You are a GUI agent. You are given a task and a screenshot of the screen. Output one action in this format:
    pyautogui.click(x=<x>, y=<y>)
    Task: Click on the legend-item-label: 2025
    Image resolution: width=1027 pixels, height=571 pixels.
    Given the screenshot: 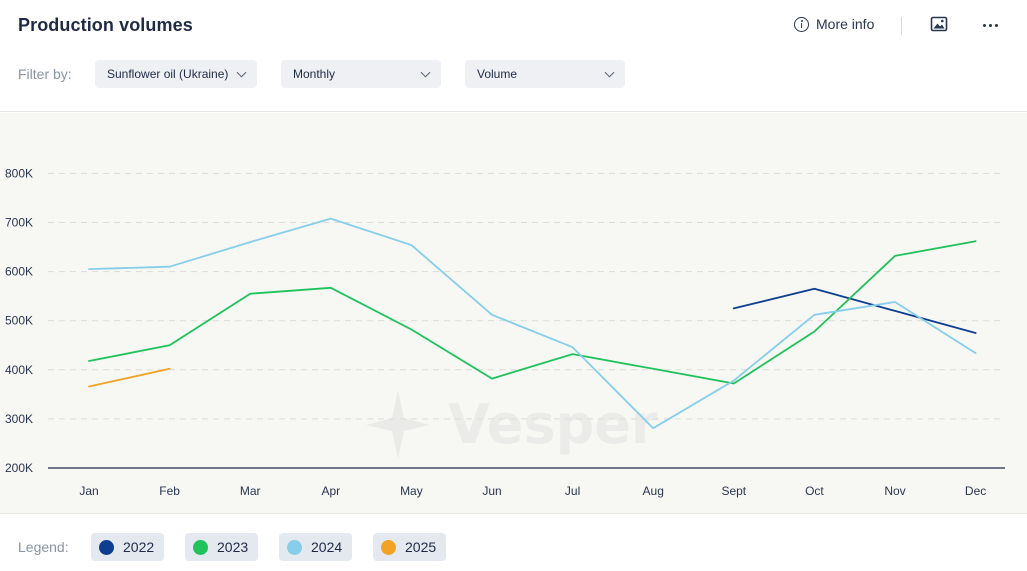 What is the action you would take?
    pyautogui.click(x=421, y=547)
    